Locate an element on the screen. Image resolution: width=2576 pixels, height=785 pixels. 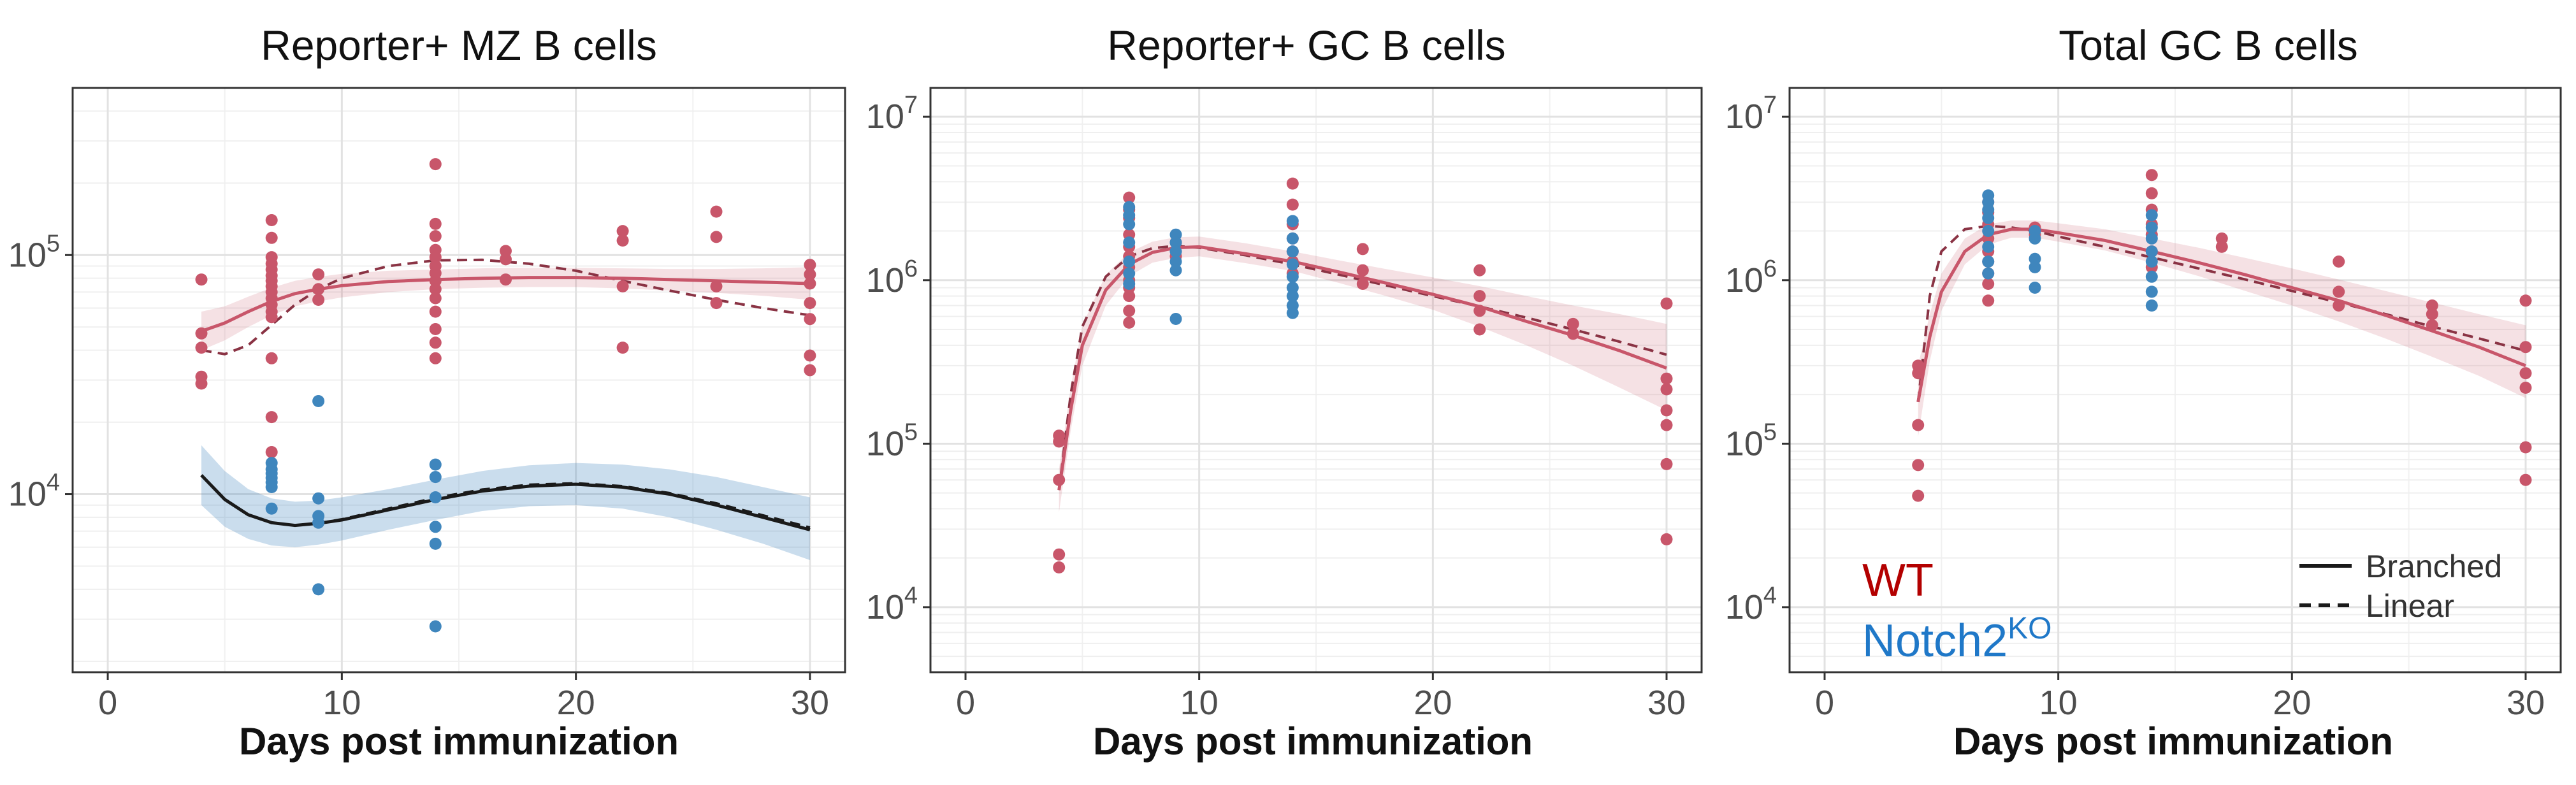
y-ticks-3: 10⁴ 10⁵ 10⁶ 10⁷ is located at coordinates (1757, 359).